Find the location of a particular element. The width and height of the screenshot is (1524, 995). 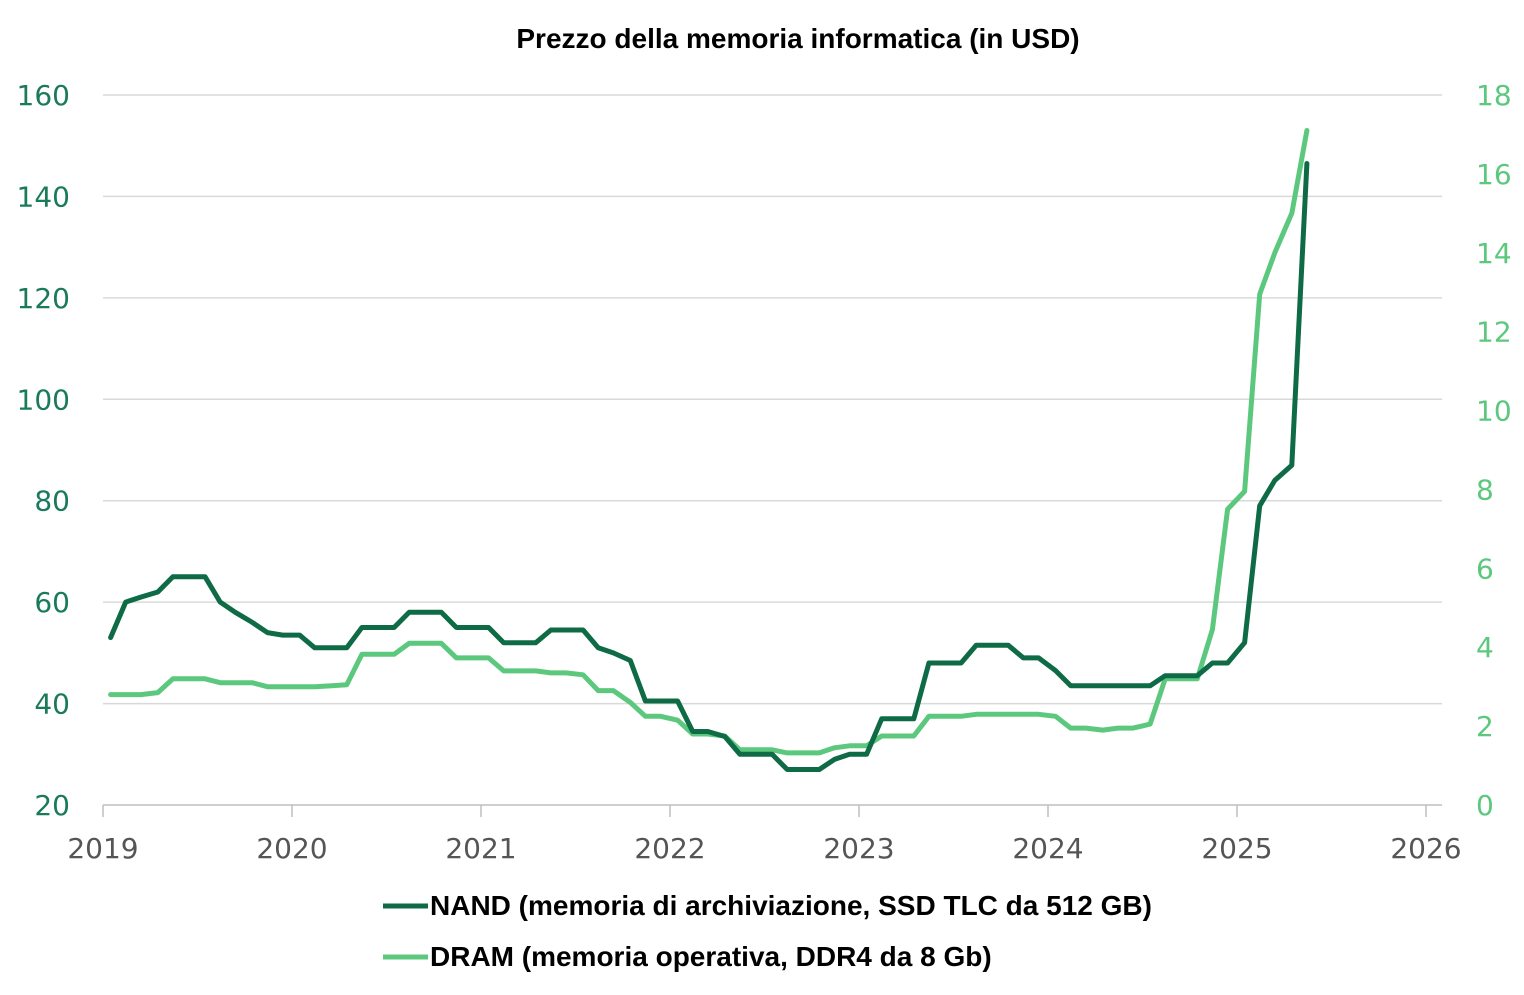

left-y-tick-label: 100 is located at coordinates (43, 399).